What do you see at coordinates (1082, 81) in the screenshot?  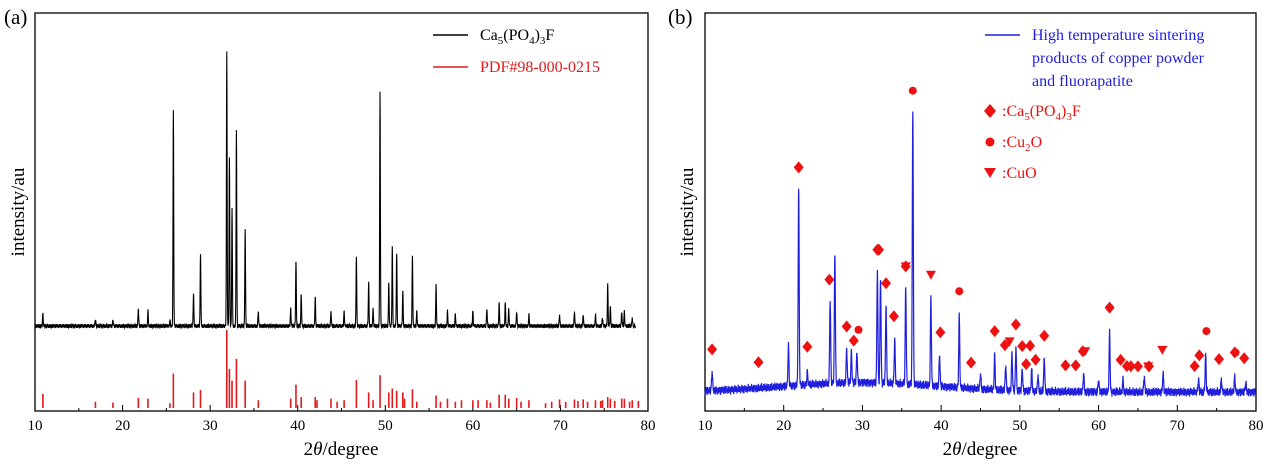 I see `legend-label-line-3: and fluorapatite` at bounding box center [1082, 81].